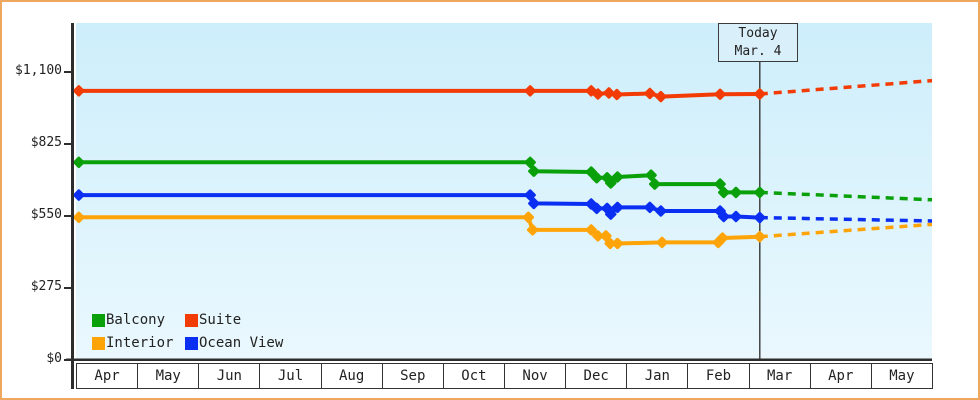 This screenshot has height=400, width=980. I want to click on forecast-line-balcony, so click(846, 196).